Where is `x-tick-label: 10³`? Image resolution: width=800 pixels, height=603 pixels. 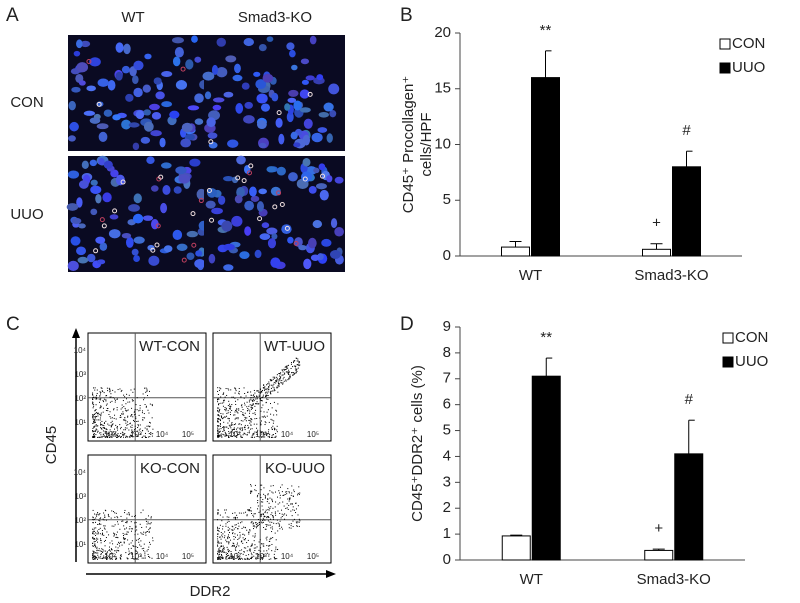 x-tick-label: 10³ is located at coordinates (261, 434).